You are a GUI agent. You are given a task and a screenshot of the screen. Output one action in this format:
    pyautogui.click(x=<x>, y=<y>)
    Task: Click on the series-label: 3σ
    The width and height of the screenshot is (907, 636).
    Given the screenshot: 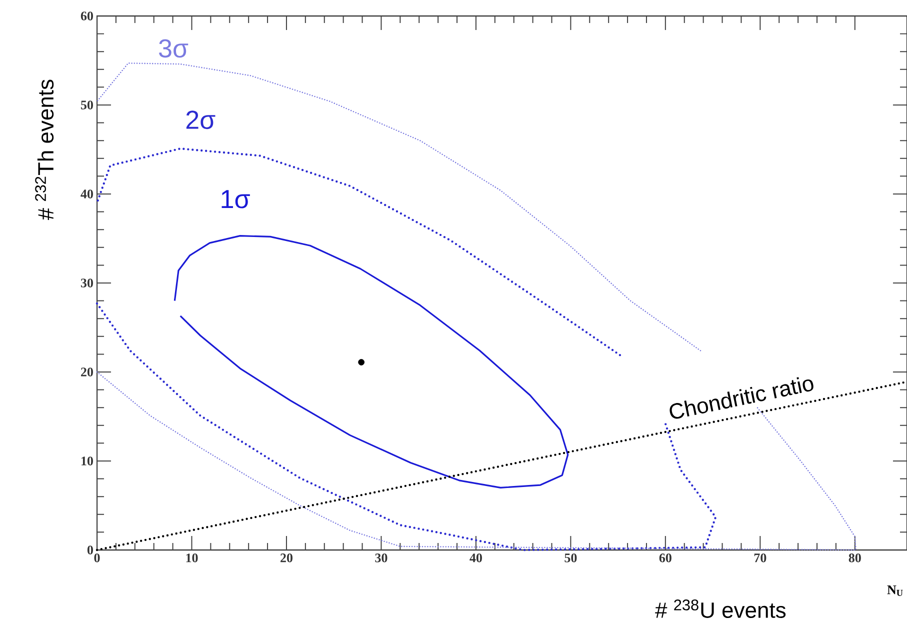 What is the action you would take?
    pyautogui.click(x=173, y=48)
    